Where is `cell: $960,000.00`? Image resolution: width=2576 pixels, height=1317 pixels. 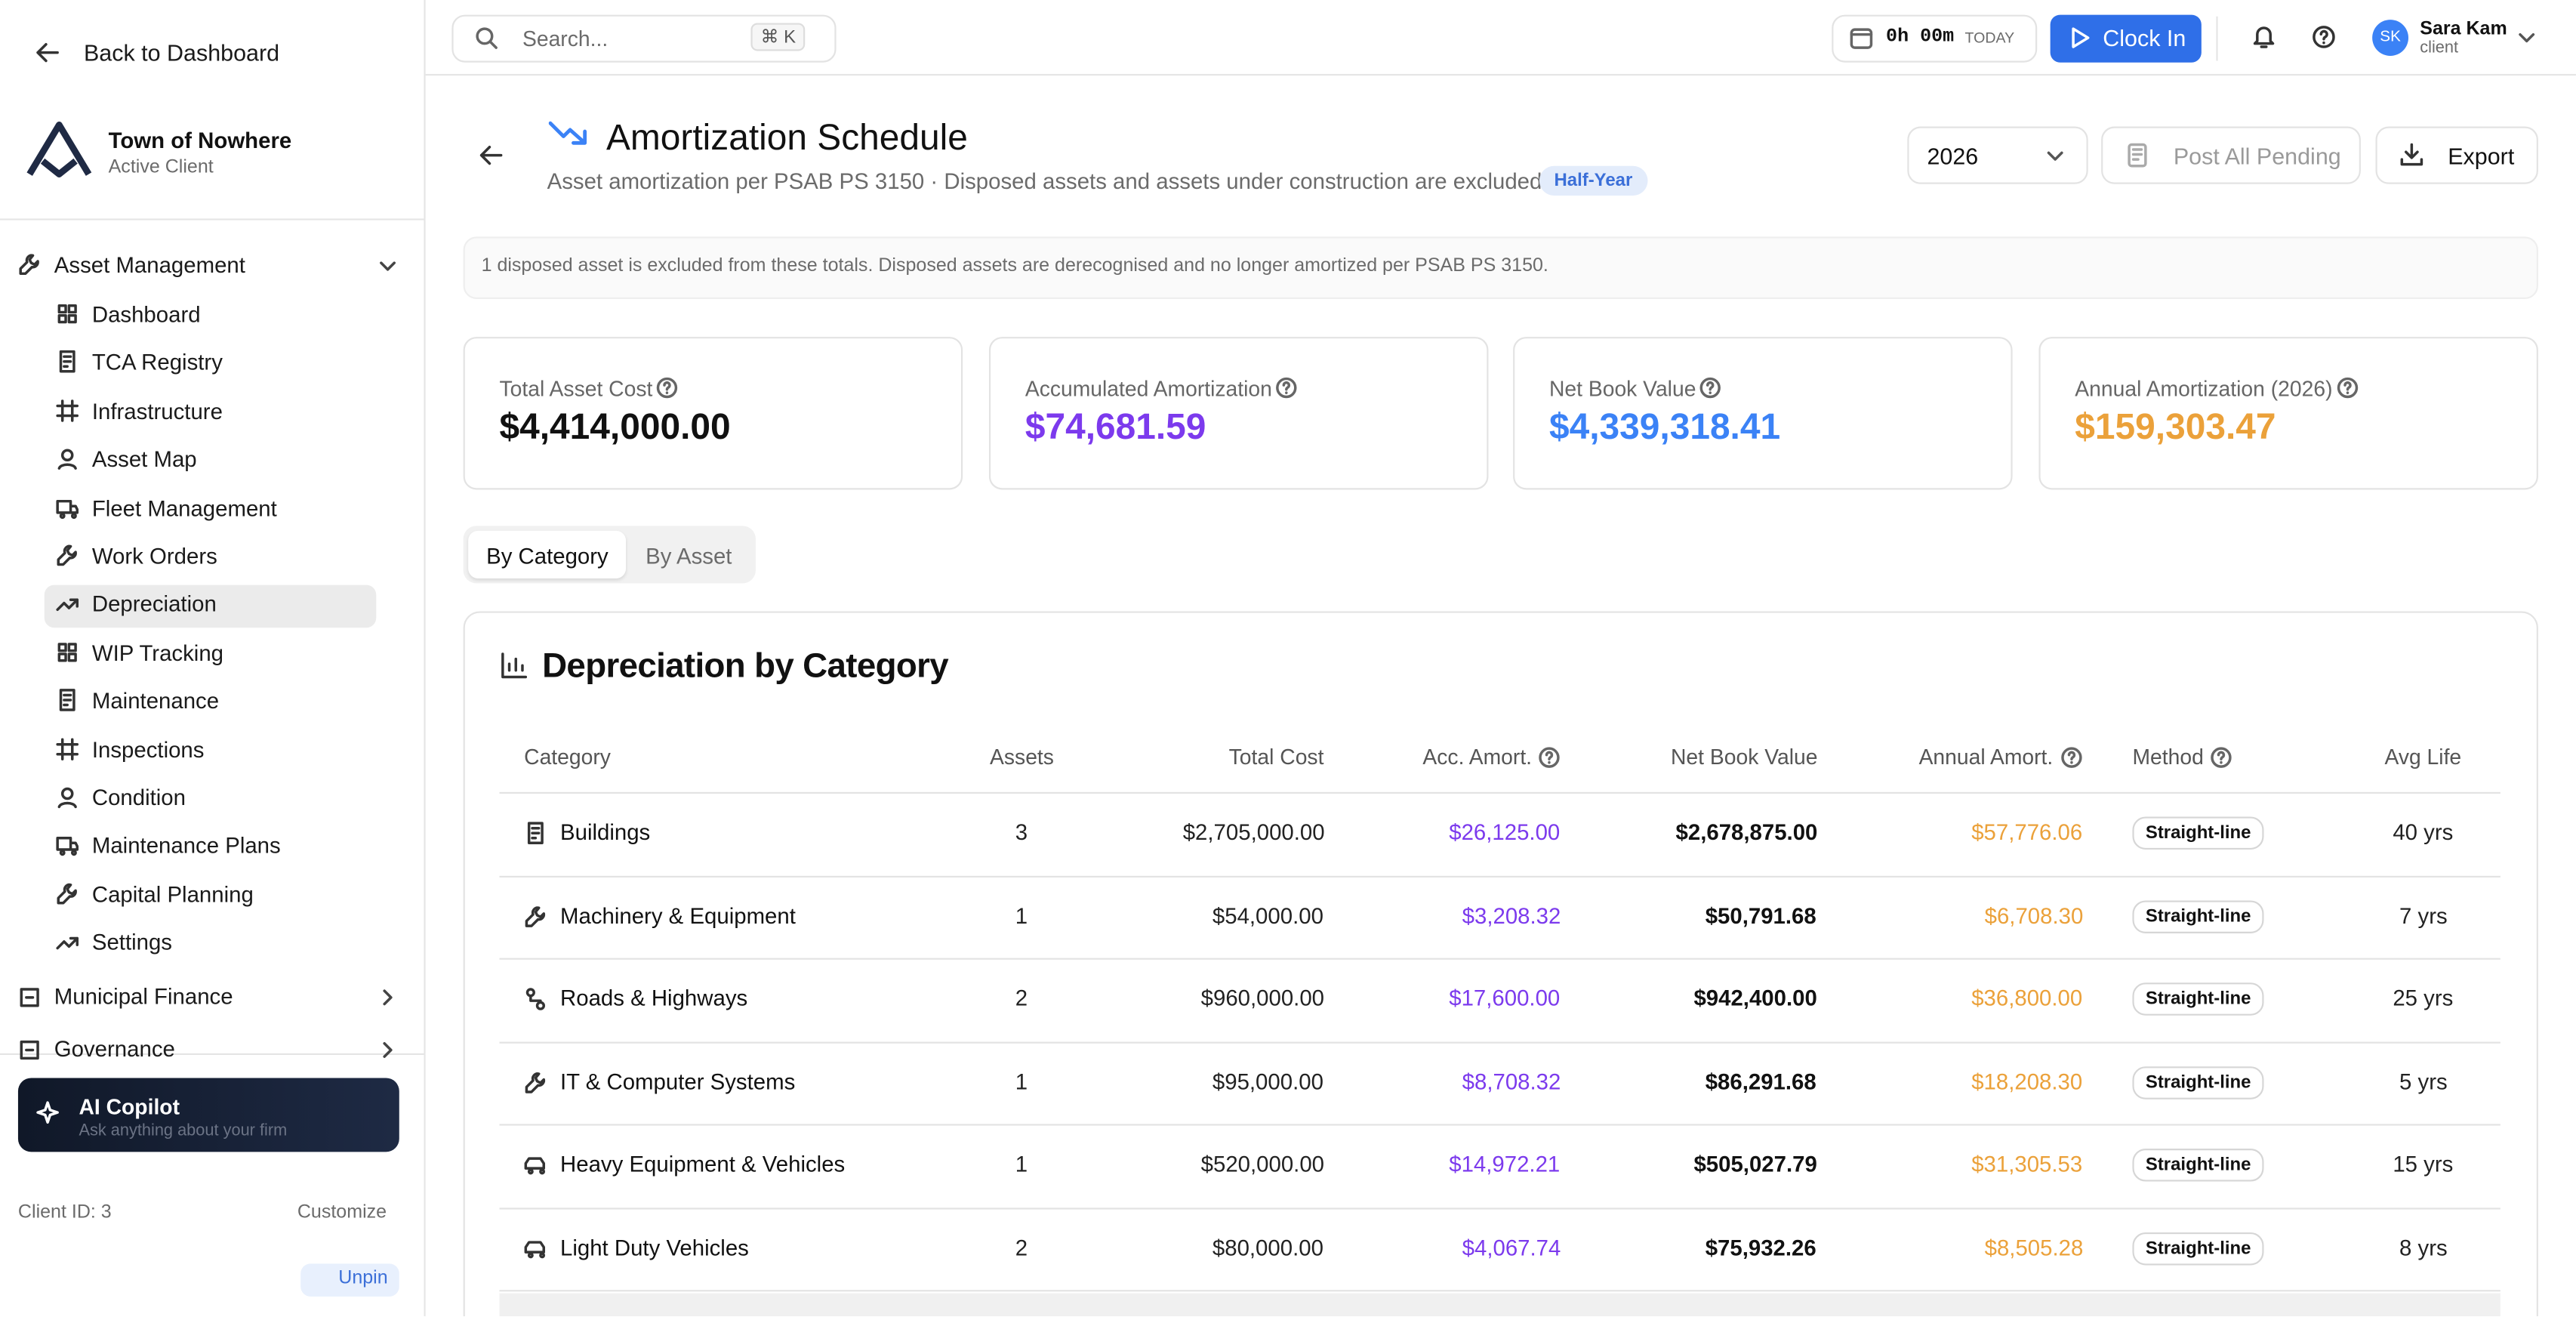
cell: $960,000.00 is located at coordinates (1262, 998).